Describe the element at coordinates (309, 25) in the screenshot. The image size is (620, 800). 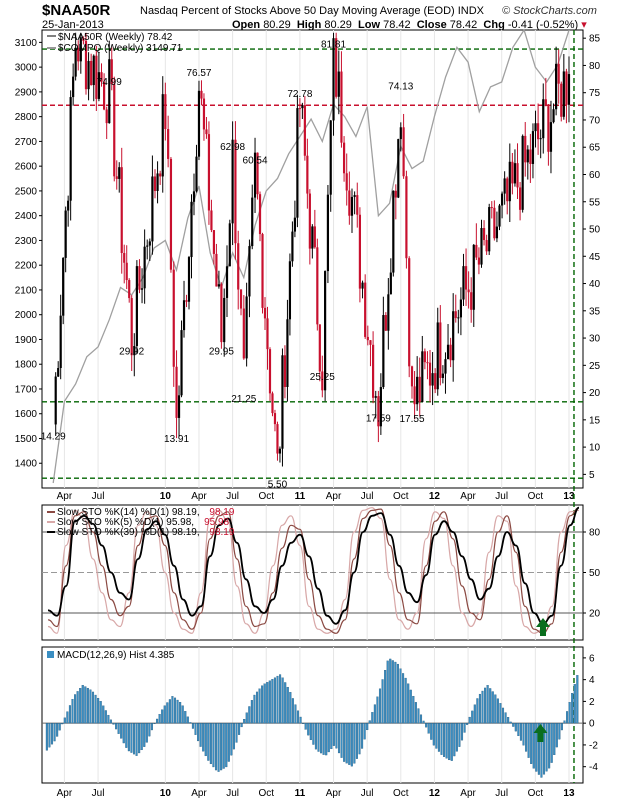
I see `high-label: High` at that location.